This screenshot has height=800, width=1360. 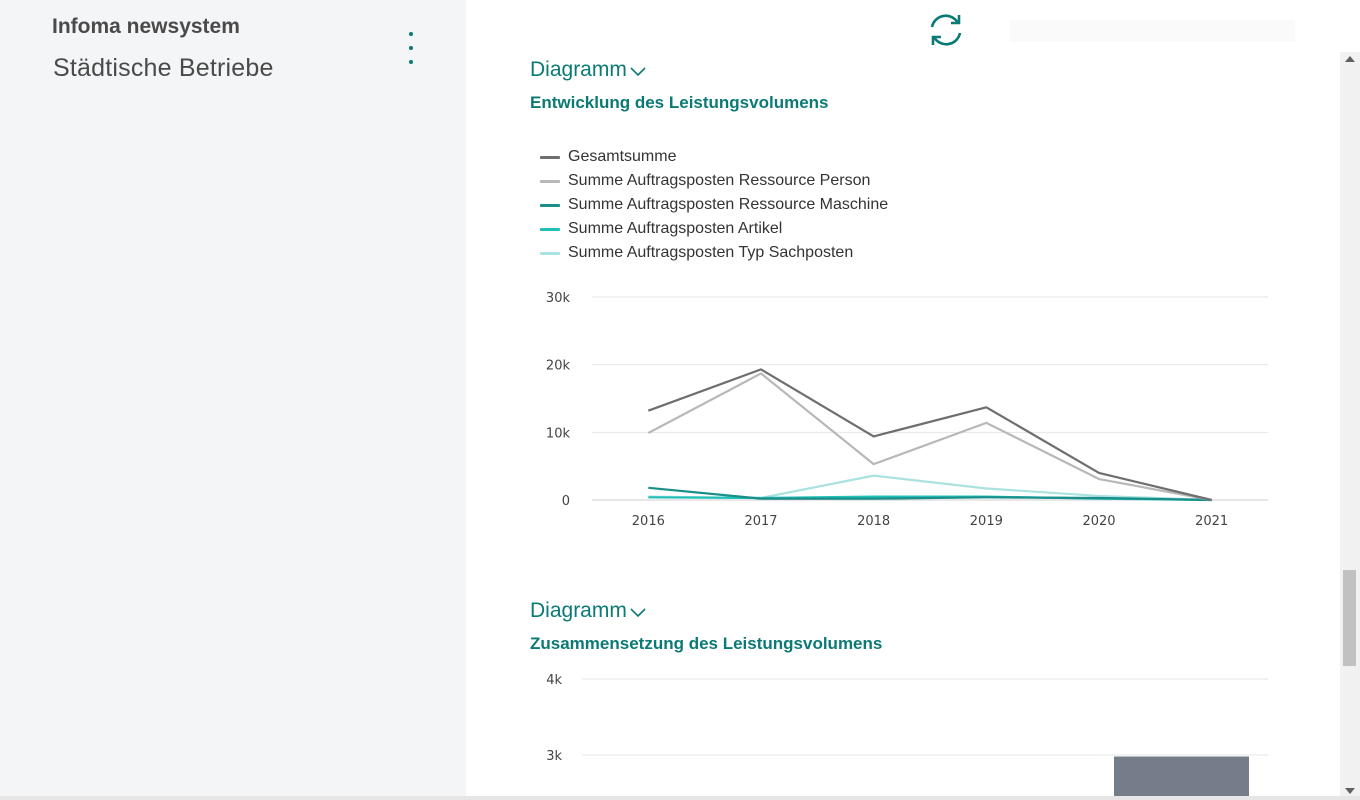 I want to click on legend-item: Summe Auftragsposten Typ Sachposten, so click(x=714, y=253).